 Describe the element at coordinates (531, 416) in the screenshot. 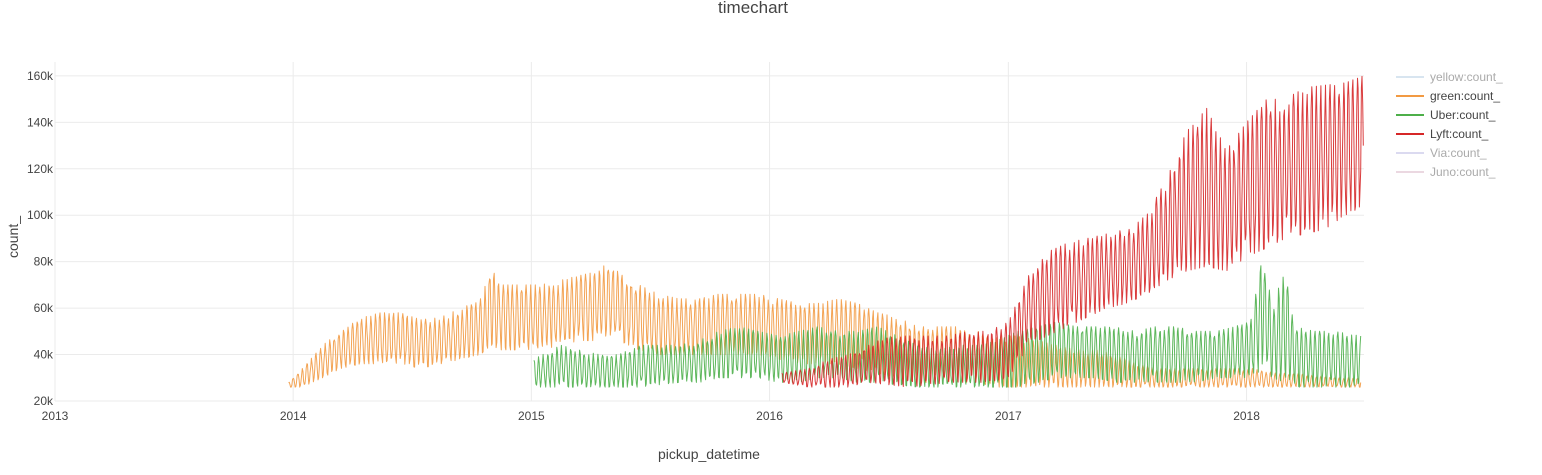

I see `x-tick-label: 2015` at that location.